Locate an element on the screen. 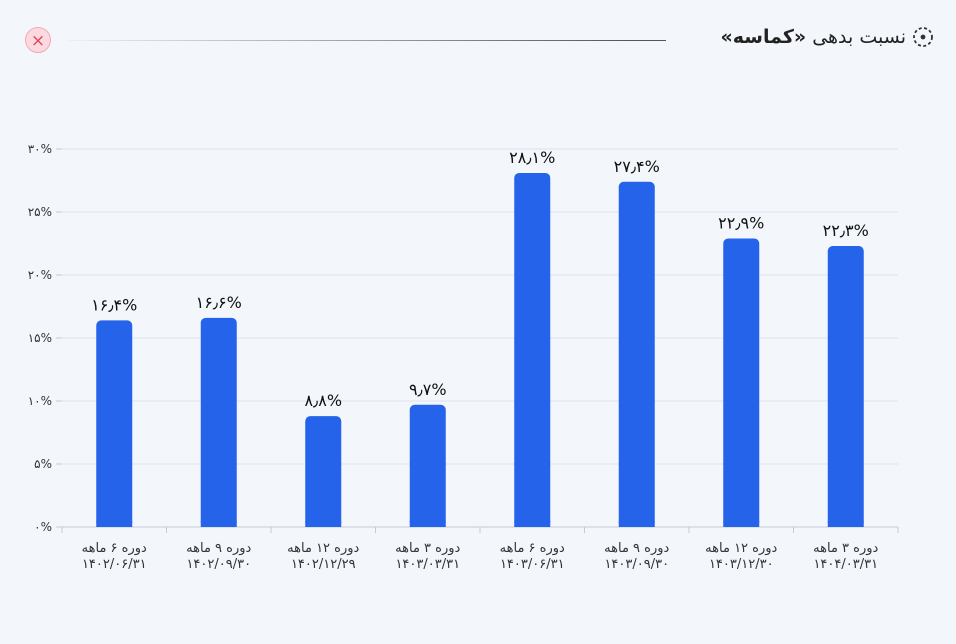 The height and width of the screenshot is (644, 956). dashed-circle-dot-icon is located at coordinates (923, 37).